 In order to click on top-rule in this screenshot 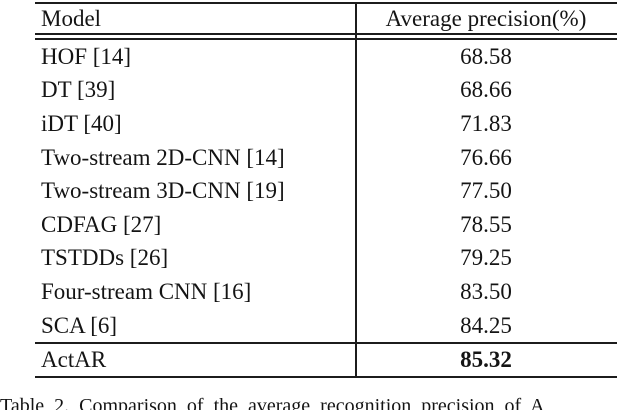, I will do `click(326, 3)`.